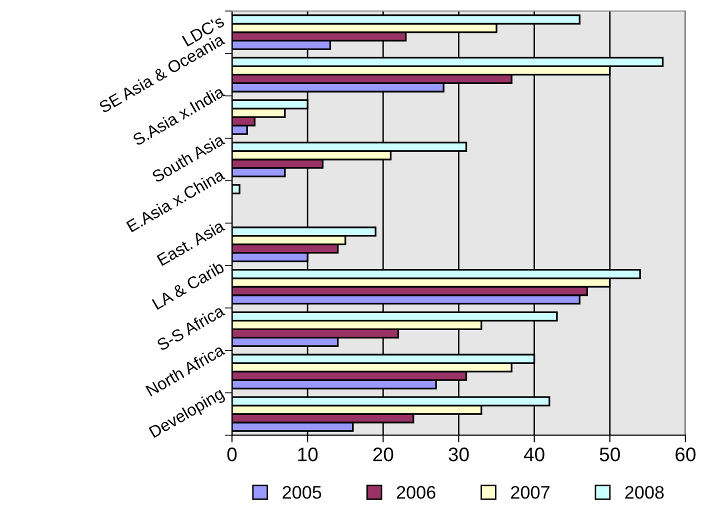 This screenshot has width=703, height=525. I want to click on legend-label: 2008, so click(644, 492).